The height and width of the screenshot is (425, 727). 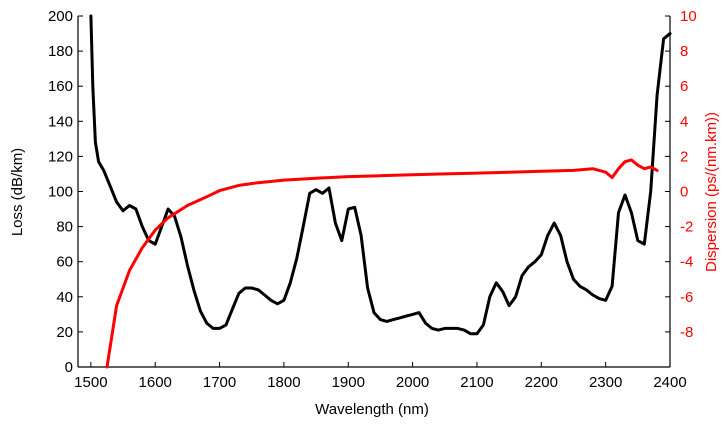 What do you see at coordinates (686, 227) in the screenshot?
I see `right-y-tick-label: -2` at bounding box center [686, 227].